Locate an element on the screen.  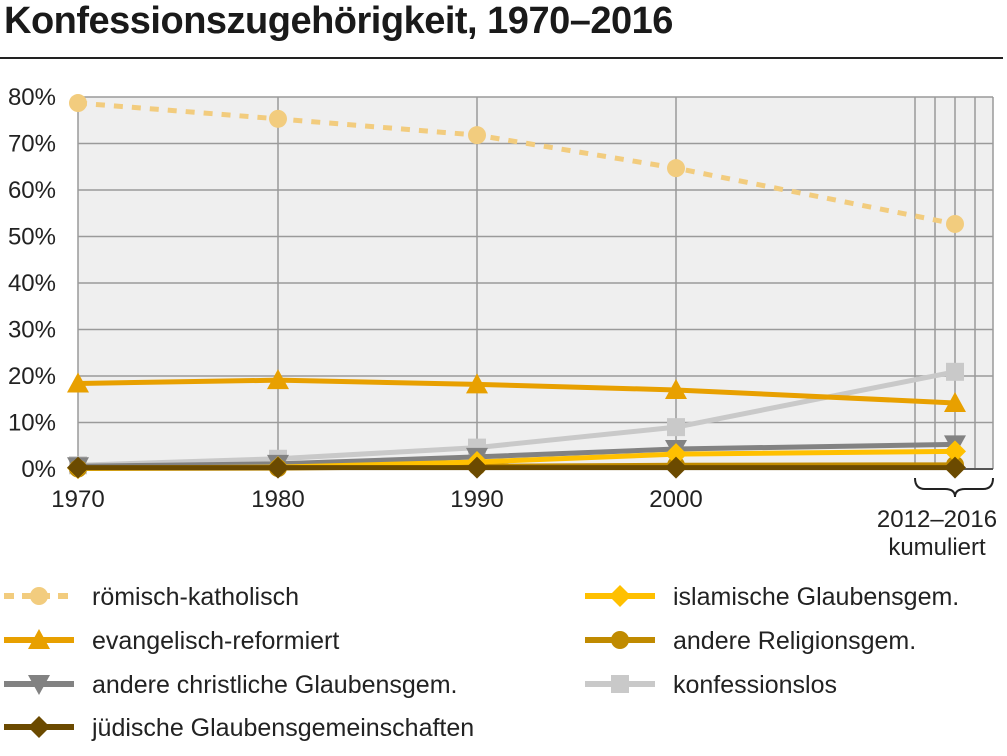
x-tick-label: 1990 is located at coordinates (476, 499).